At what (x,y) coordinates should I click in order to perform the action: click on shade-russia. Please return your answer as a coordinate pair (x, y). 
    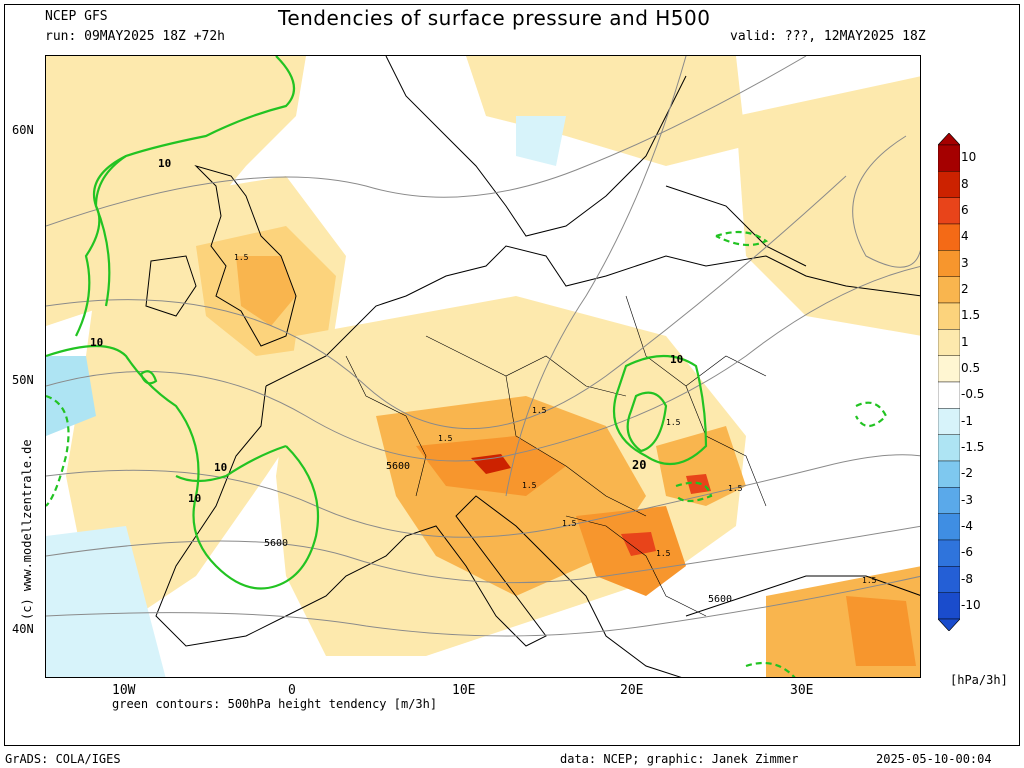
    Looking at the image, I should click on (828, 206).